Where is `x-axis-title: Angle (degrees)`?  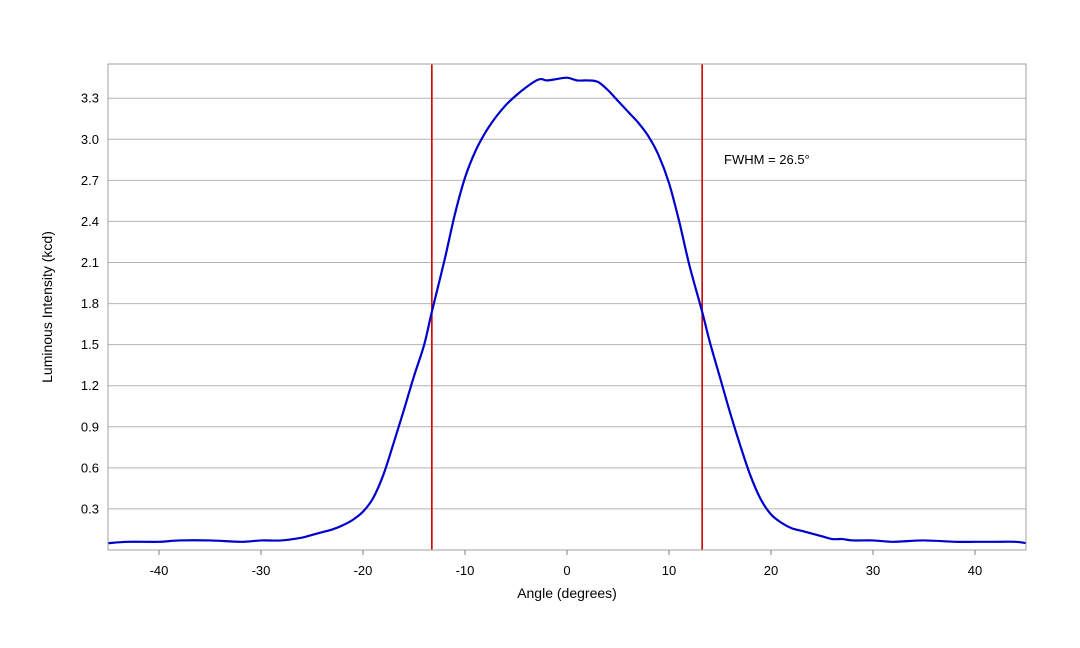
x-axis-title: Angle (degrees) is located at coordinates (567, 593).